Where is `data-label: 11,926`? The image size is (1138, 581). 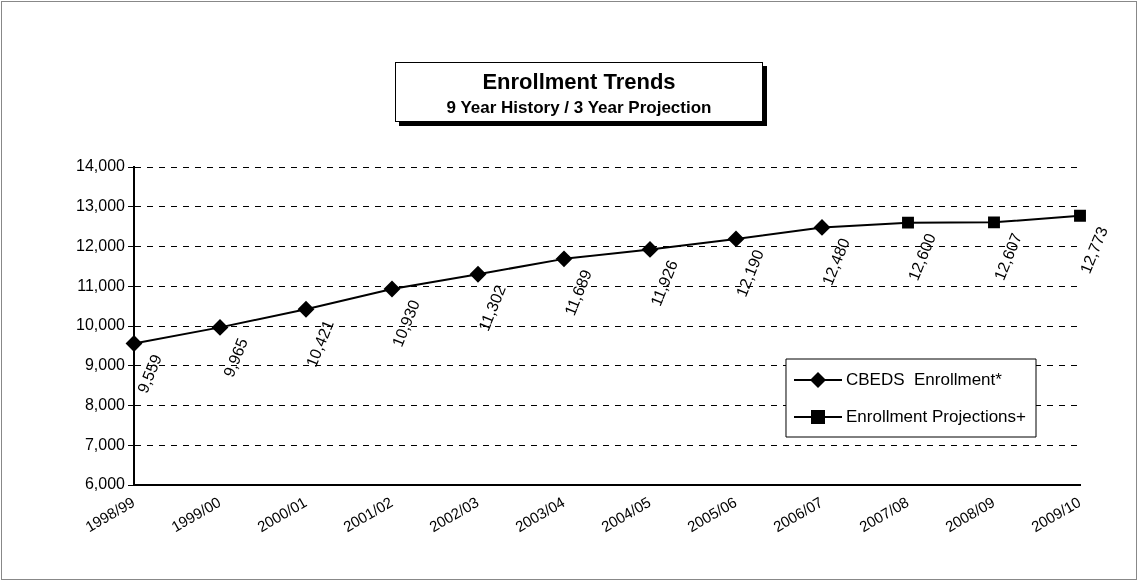 data-label: 11,926 is located at coordinates (664, 283).